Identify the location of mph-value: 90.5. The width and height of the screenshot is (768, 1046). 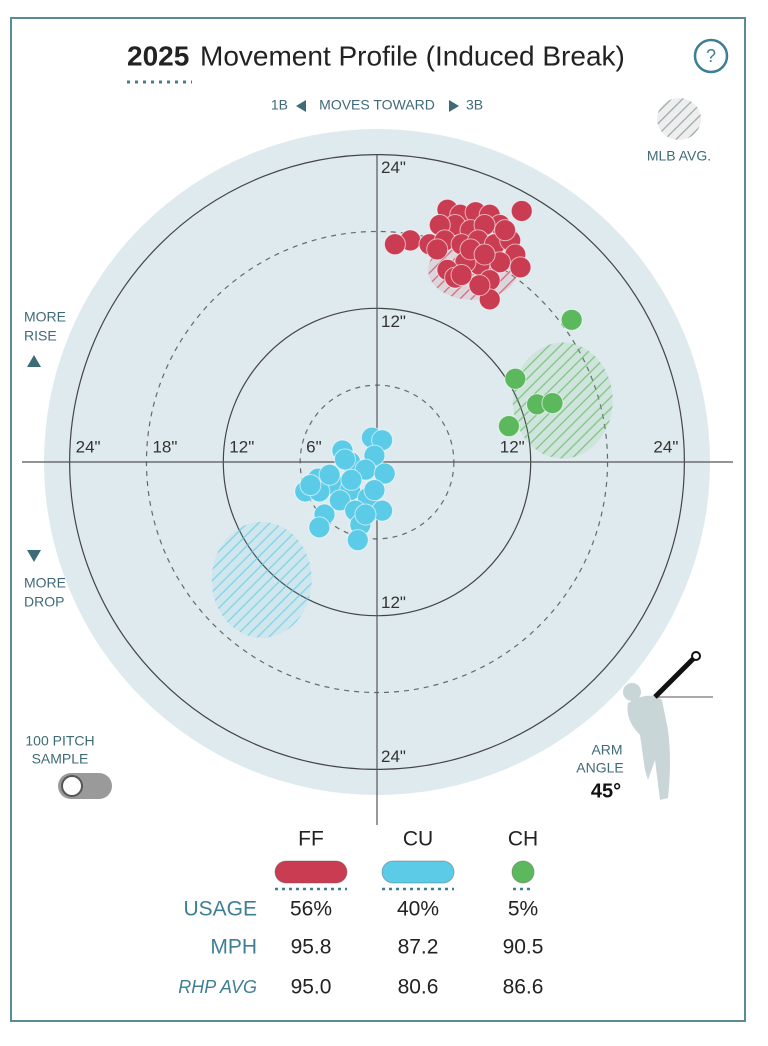
(523, 947).